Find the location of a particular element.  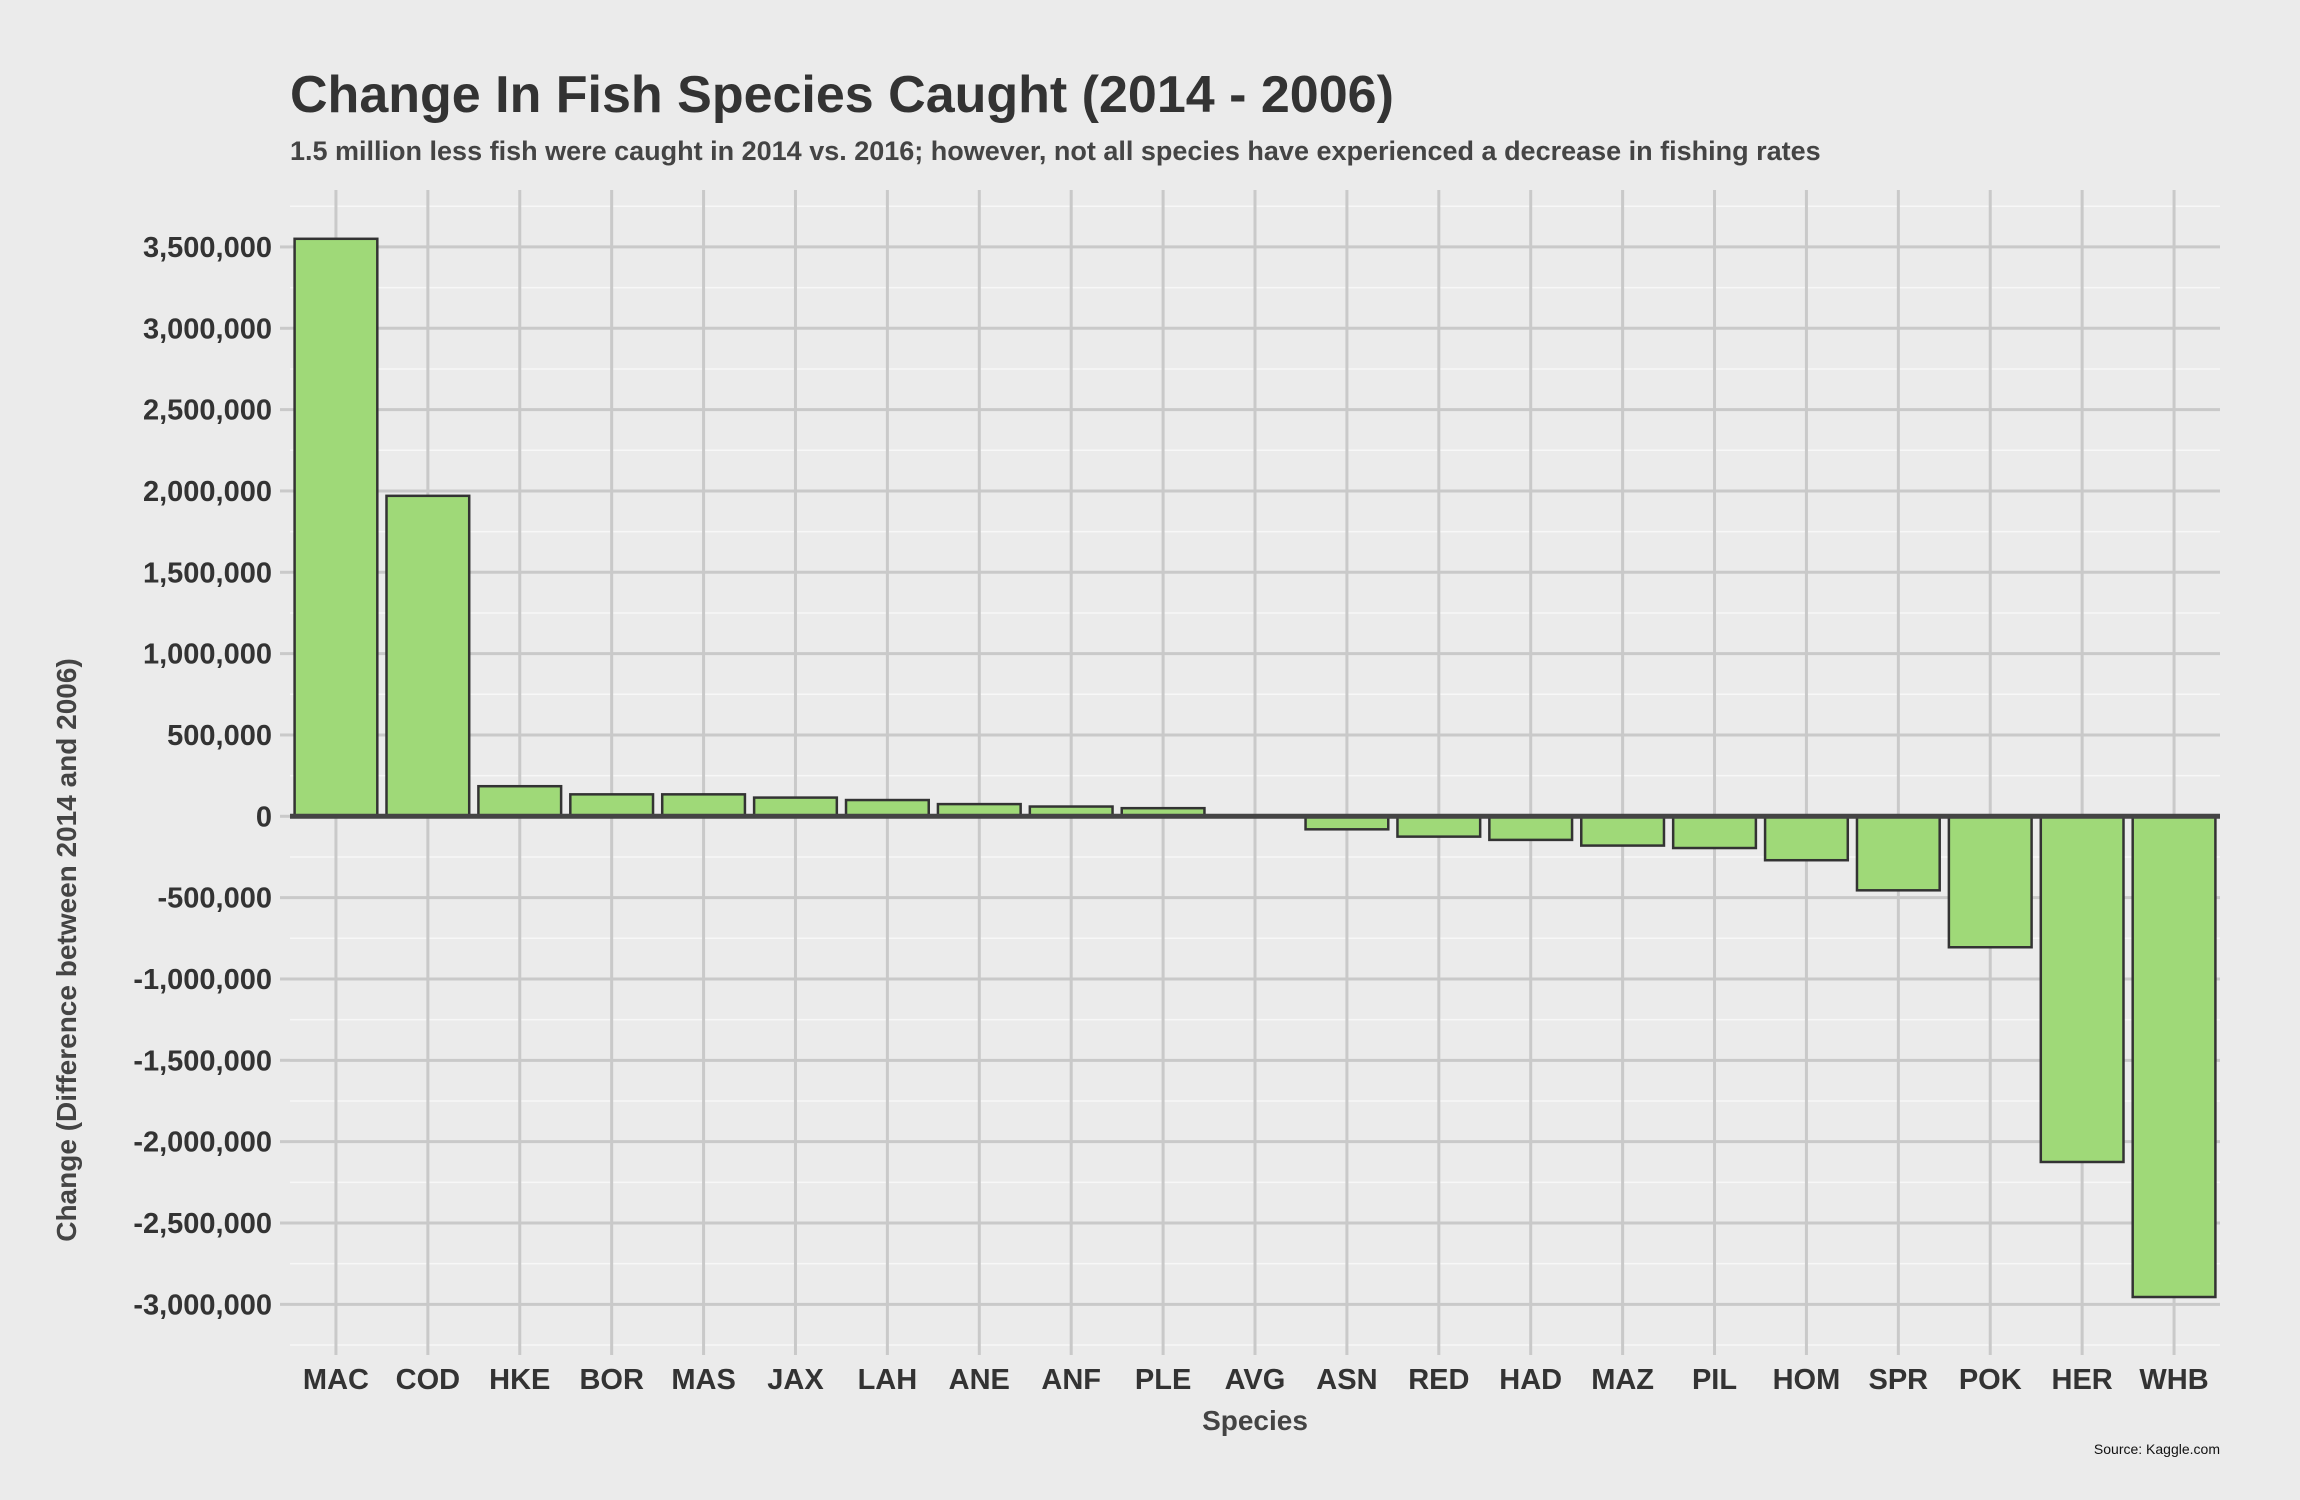

bar-maz is located at coordinates (1623, 831).